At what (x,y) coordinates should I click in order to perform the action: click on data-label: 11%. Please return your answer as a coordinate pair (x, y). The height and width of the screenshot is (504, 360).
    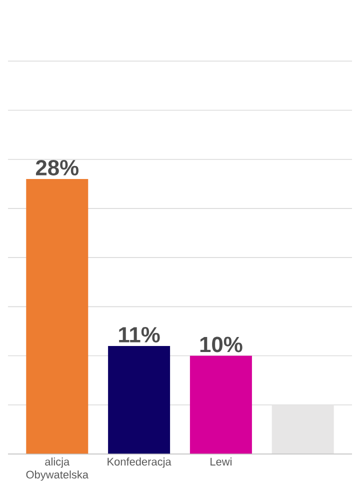
    Looking at the image, I should click on (139, 334).